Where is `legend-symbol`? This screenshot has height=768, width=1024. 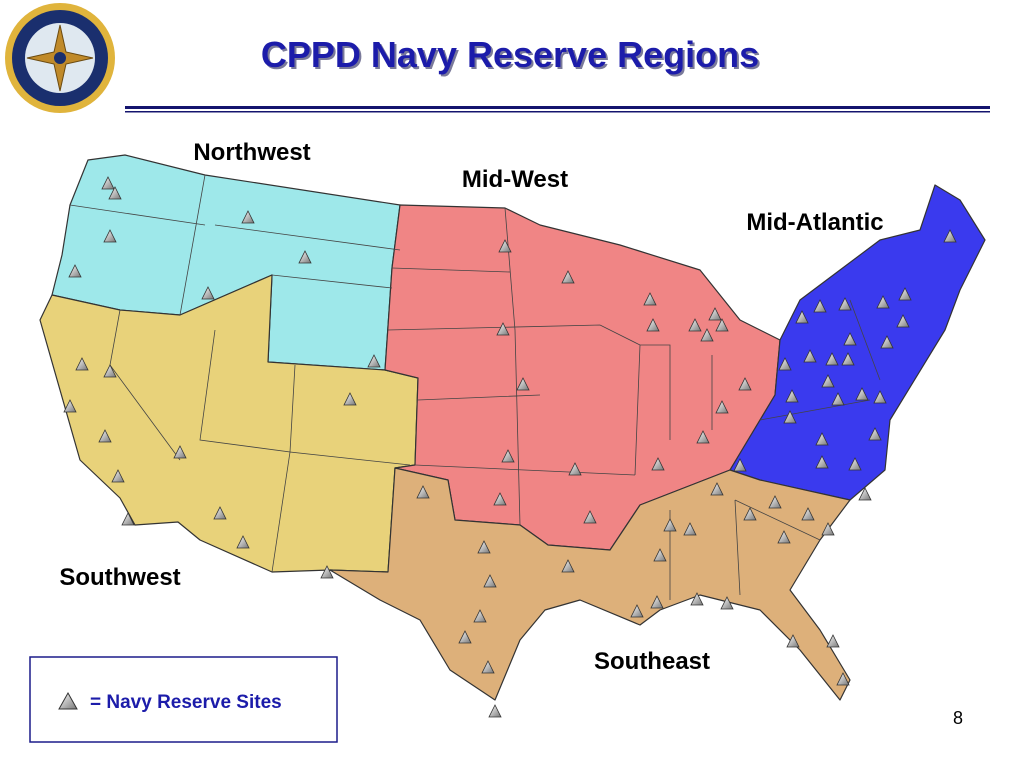 legend-symbol is located at coordinates (68, 700).